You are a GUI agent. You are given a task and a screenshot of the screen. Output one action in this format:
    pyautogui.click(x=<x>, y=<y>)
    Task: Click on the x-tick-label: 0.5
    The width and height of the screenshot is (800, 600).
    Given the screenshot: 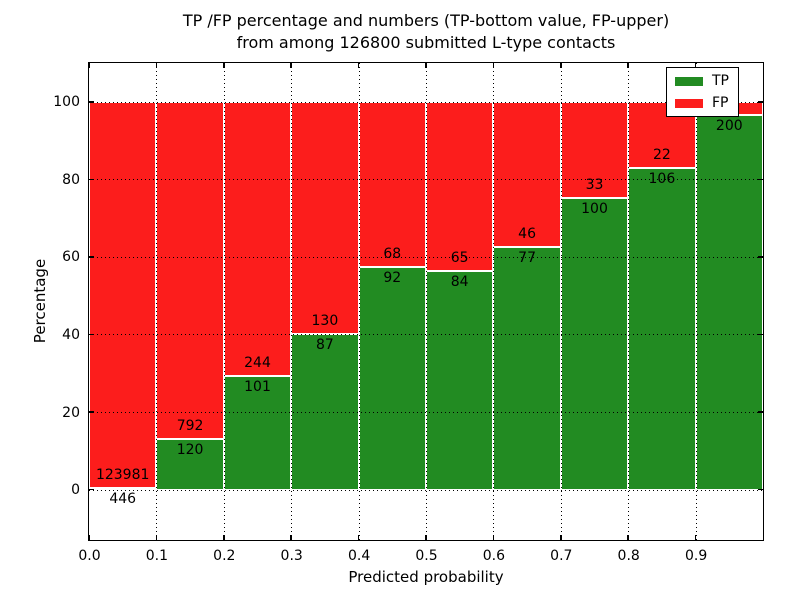 What is the action you would take?
    pyautogui.click(x=426, y=556)
    